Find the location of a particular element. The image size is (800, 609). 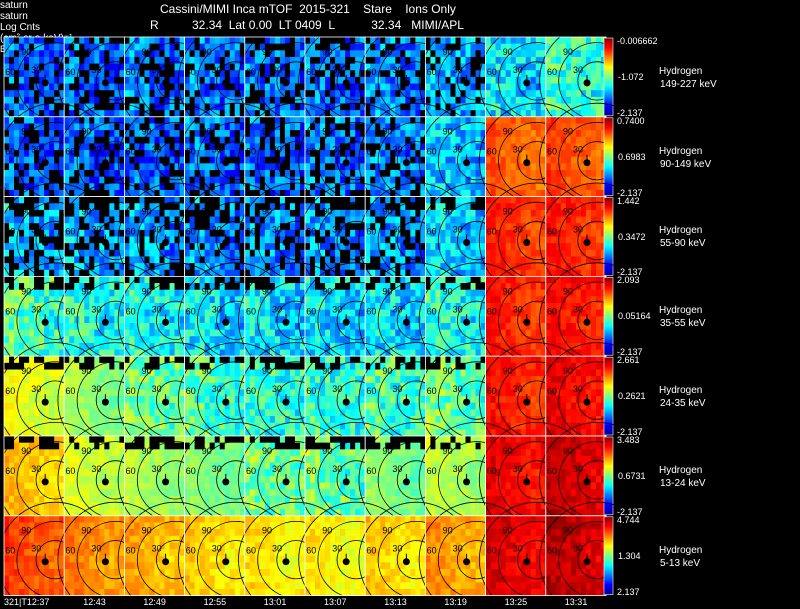

colorbar-top-label: 2.093 is located at coordinates (628, 280).